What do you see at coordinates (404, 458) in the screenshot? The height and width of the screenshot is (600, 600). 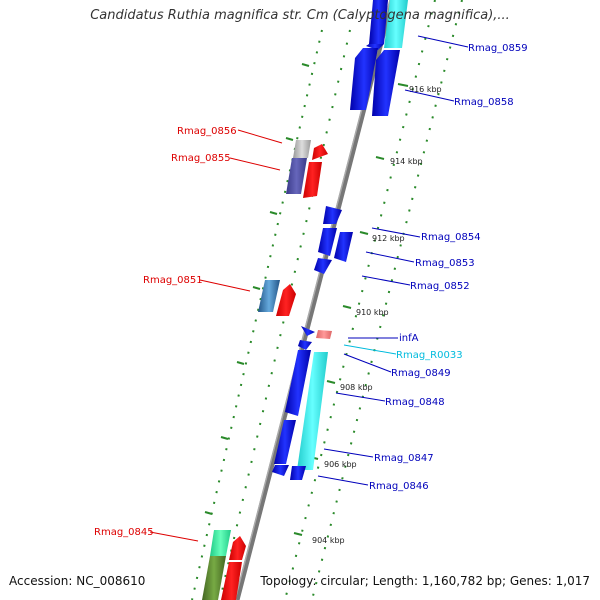 I see `gene-label-rmag-0847: Rmag_0847` at bounding box center [404, 458].